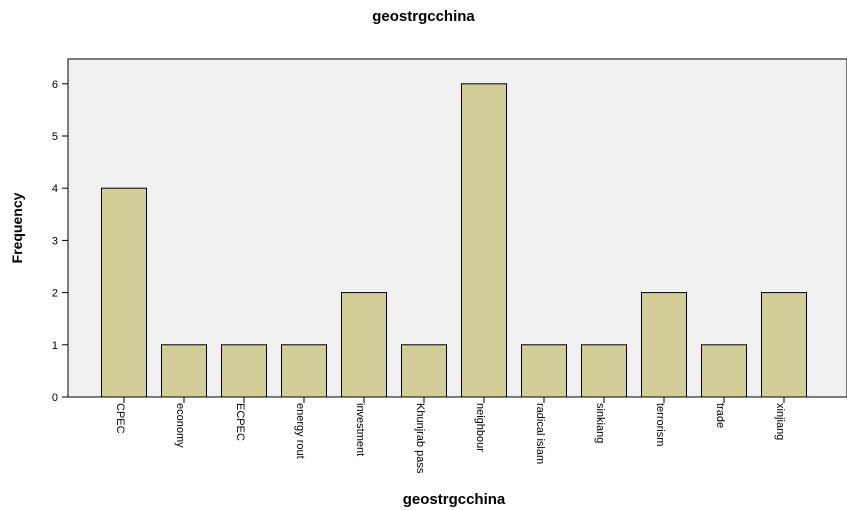 Image resolution: width=847 pixels, height=511 pixels. Describe the element at coordinates (120, 418) in the screenshot. I see `x-tick-label: CPEC` at that location.